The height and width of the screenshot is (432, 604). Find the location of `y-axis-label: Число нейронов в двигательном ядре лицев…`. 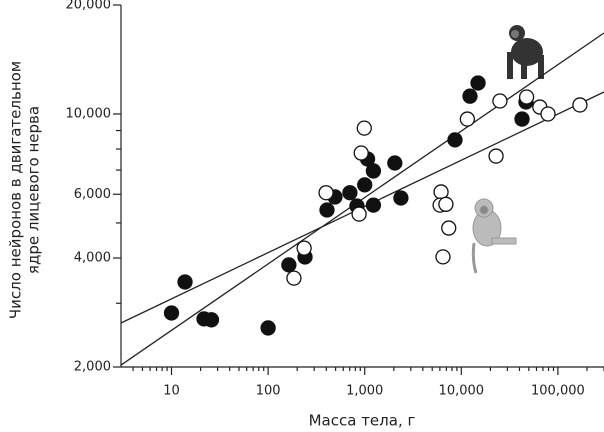

y-axis-label: Число нейронов в двигательном ядре лицев… is located at coordinates (25, 190).